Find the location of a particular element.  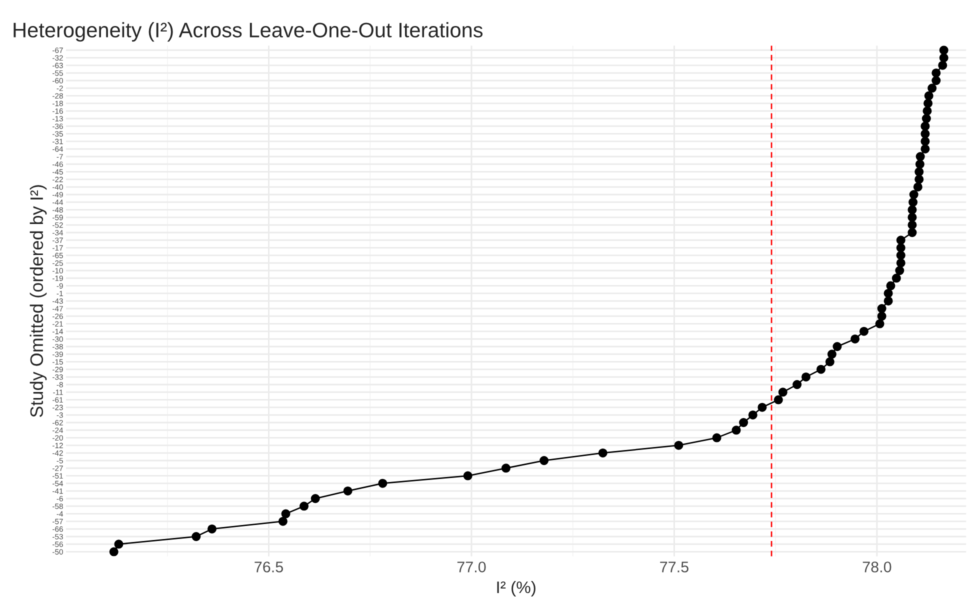

x-tick-label: 78.0 is located at coordinates (877, 567).